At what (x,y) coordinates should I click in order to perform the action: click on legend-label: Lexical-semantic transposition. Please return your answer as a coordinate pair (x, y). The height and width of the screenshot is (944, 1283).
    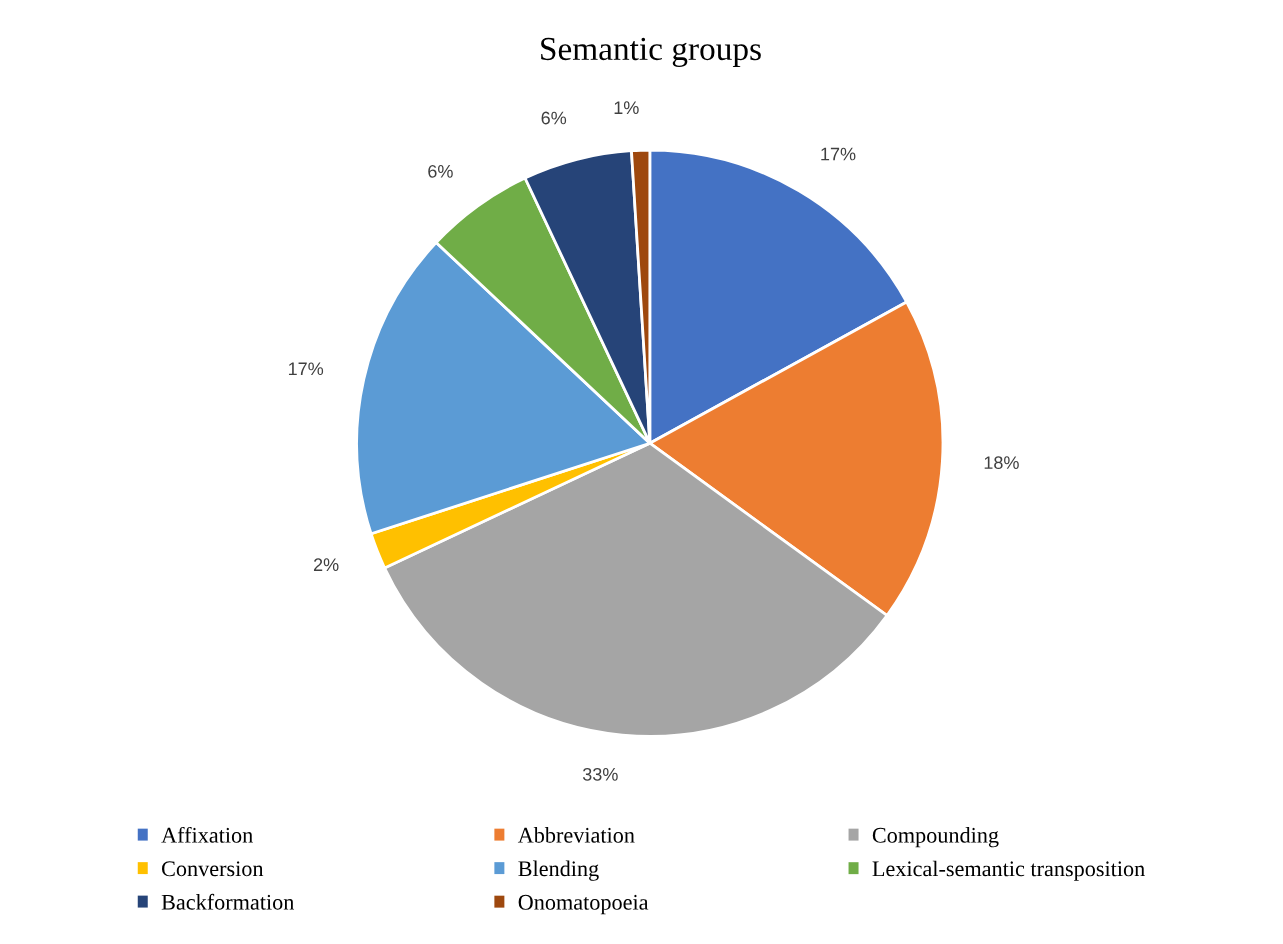
    Looking at the image, I should click on (1008, 870).